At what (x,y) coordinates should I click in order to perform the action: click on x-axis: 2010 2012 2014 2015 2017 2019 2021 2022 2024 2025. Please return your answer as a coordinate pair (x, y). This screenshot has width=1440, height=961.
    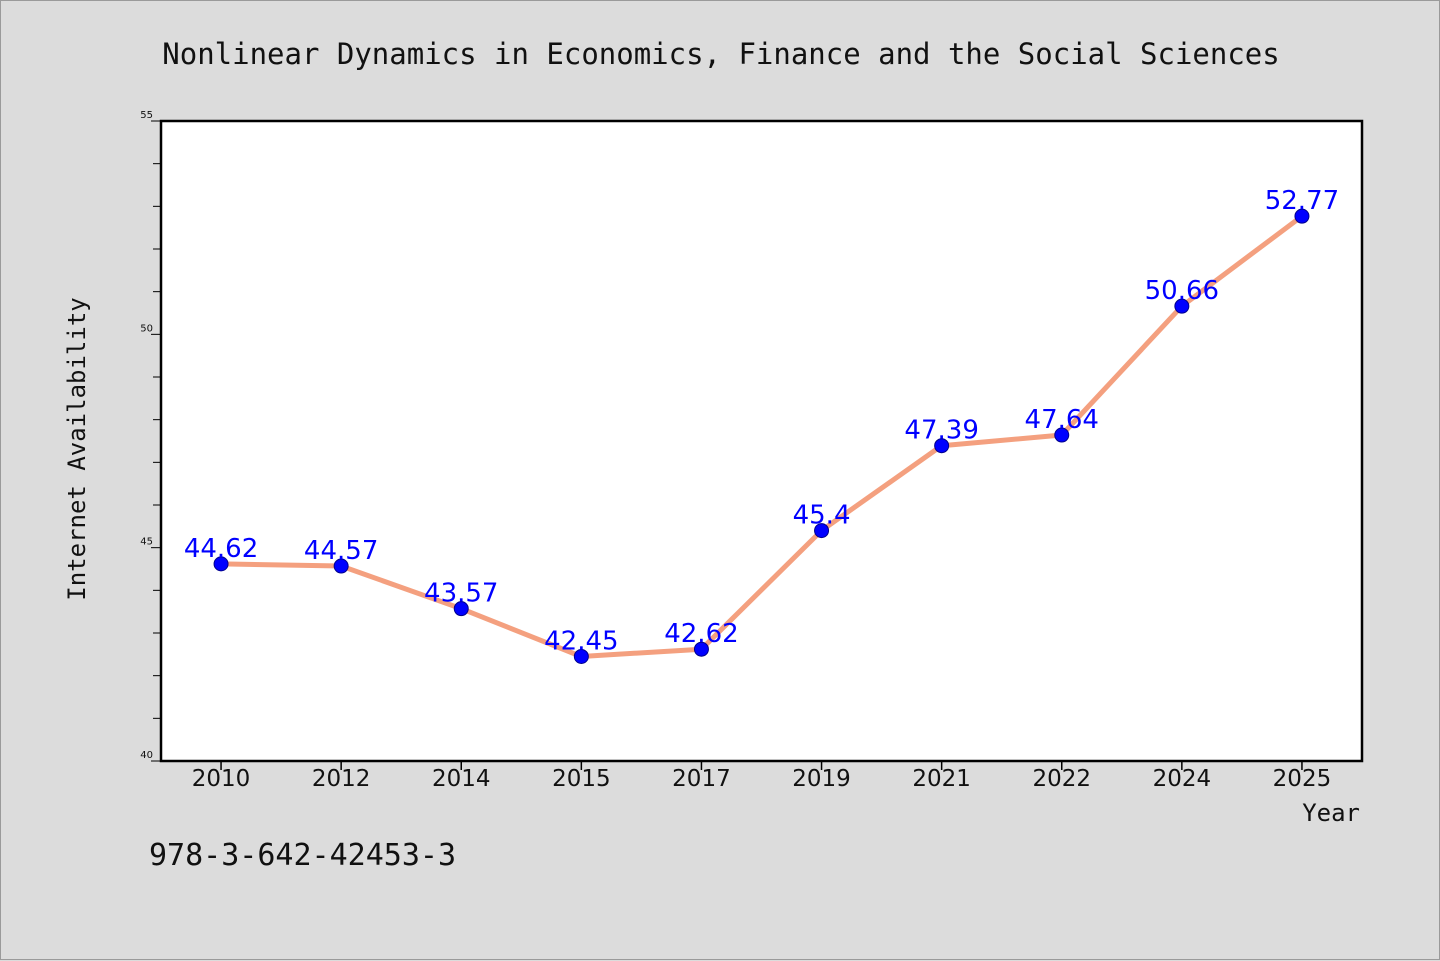
    Looking at the image, I should click on (761, 776).